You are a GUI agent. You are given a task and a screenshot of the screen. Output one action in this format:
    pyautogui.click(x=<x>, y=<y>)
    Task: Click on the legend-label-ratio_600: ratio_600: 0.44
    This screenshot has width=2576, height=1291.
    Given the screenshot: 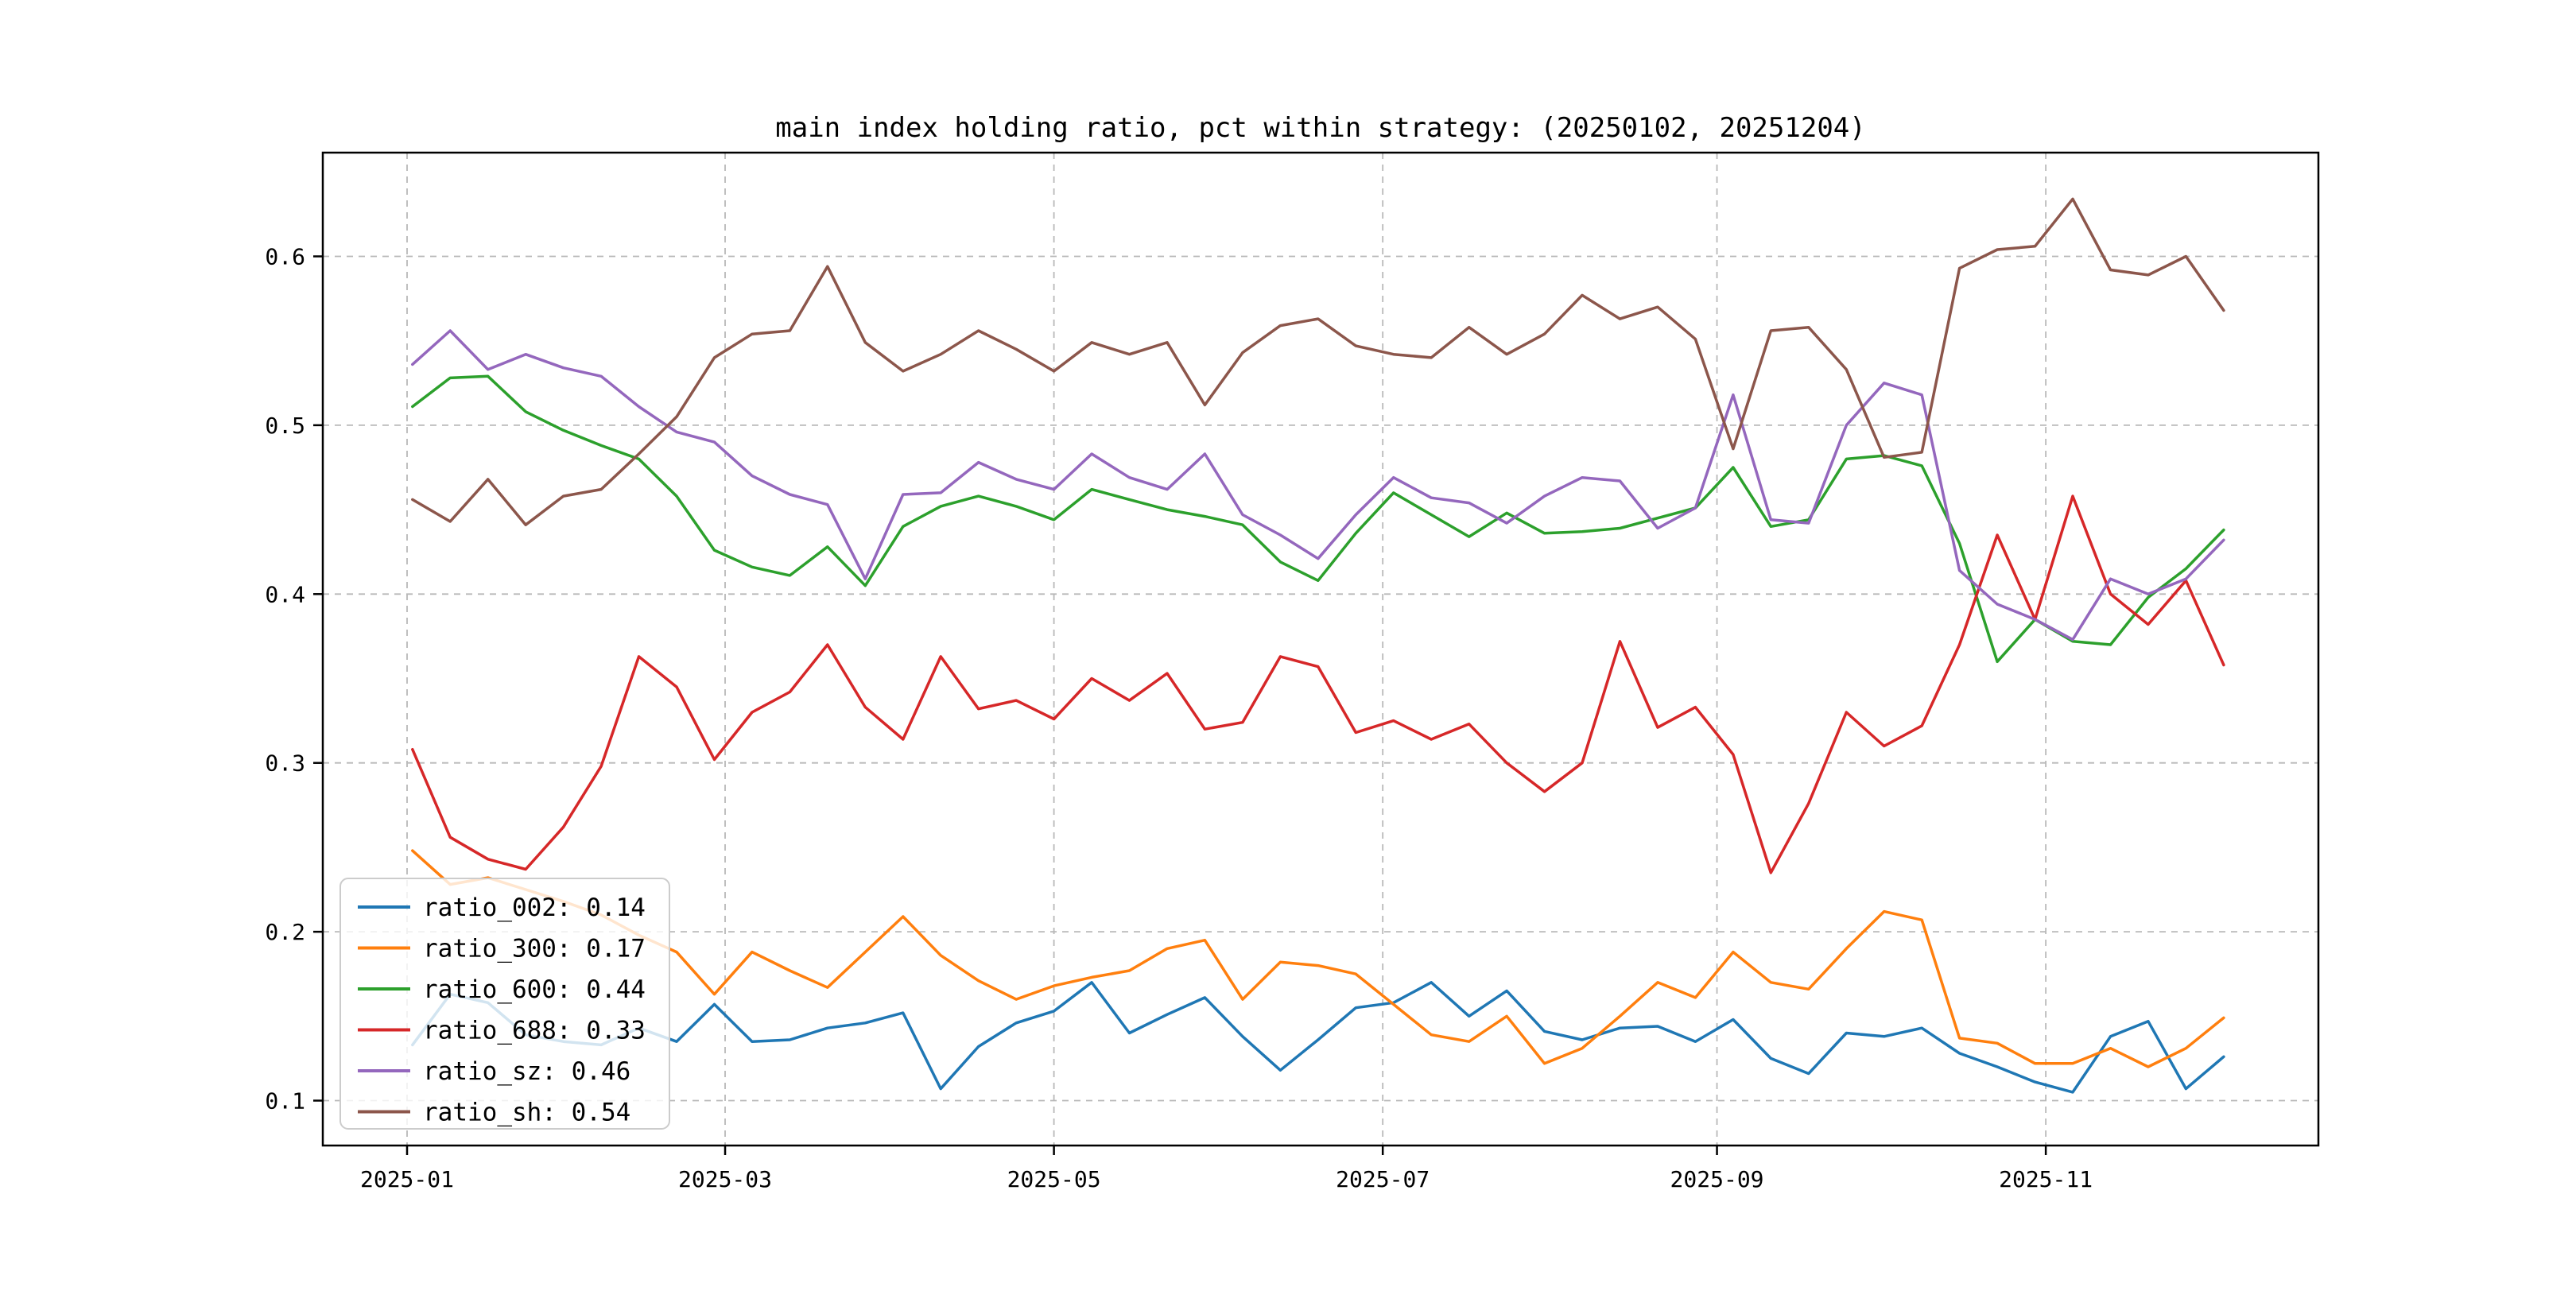 What is the action you would take?
    pyautogui.click(x=534, y=989)
    